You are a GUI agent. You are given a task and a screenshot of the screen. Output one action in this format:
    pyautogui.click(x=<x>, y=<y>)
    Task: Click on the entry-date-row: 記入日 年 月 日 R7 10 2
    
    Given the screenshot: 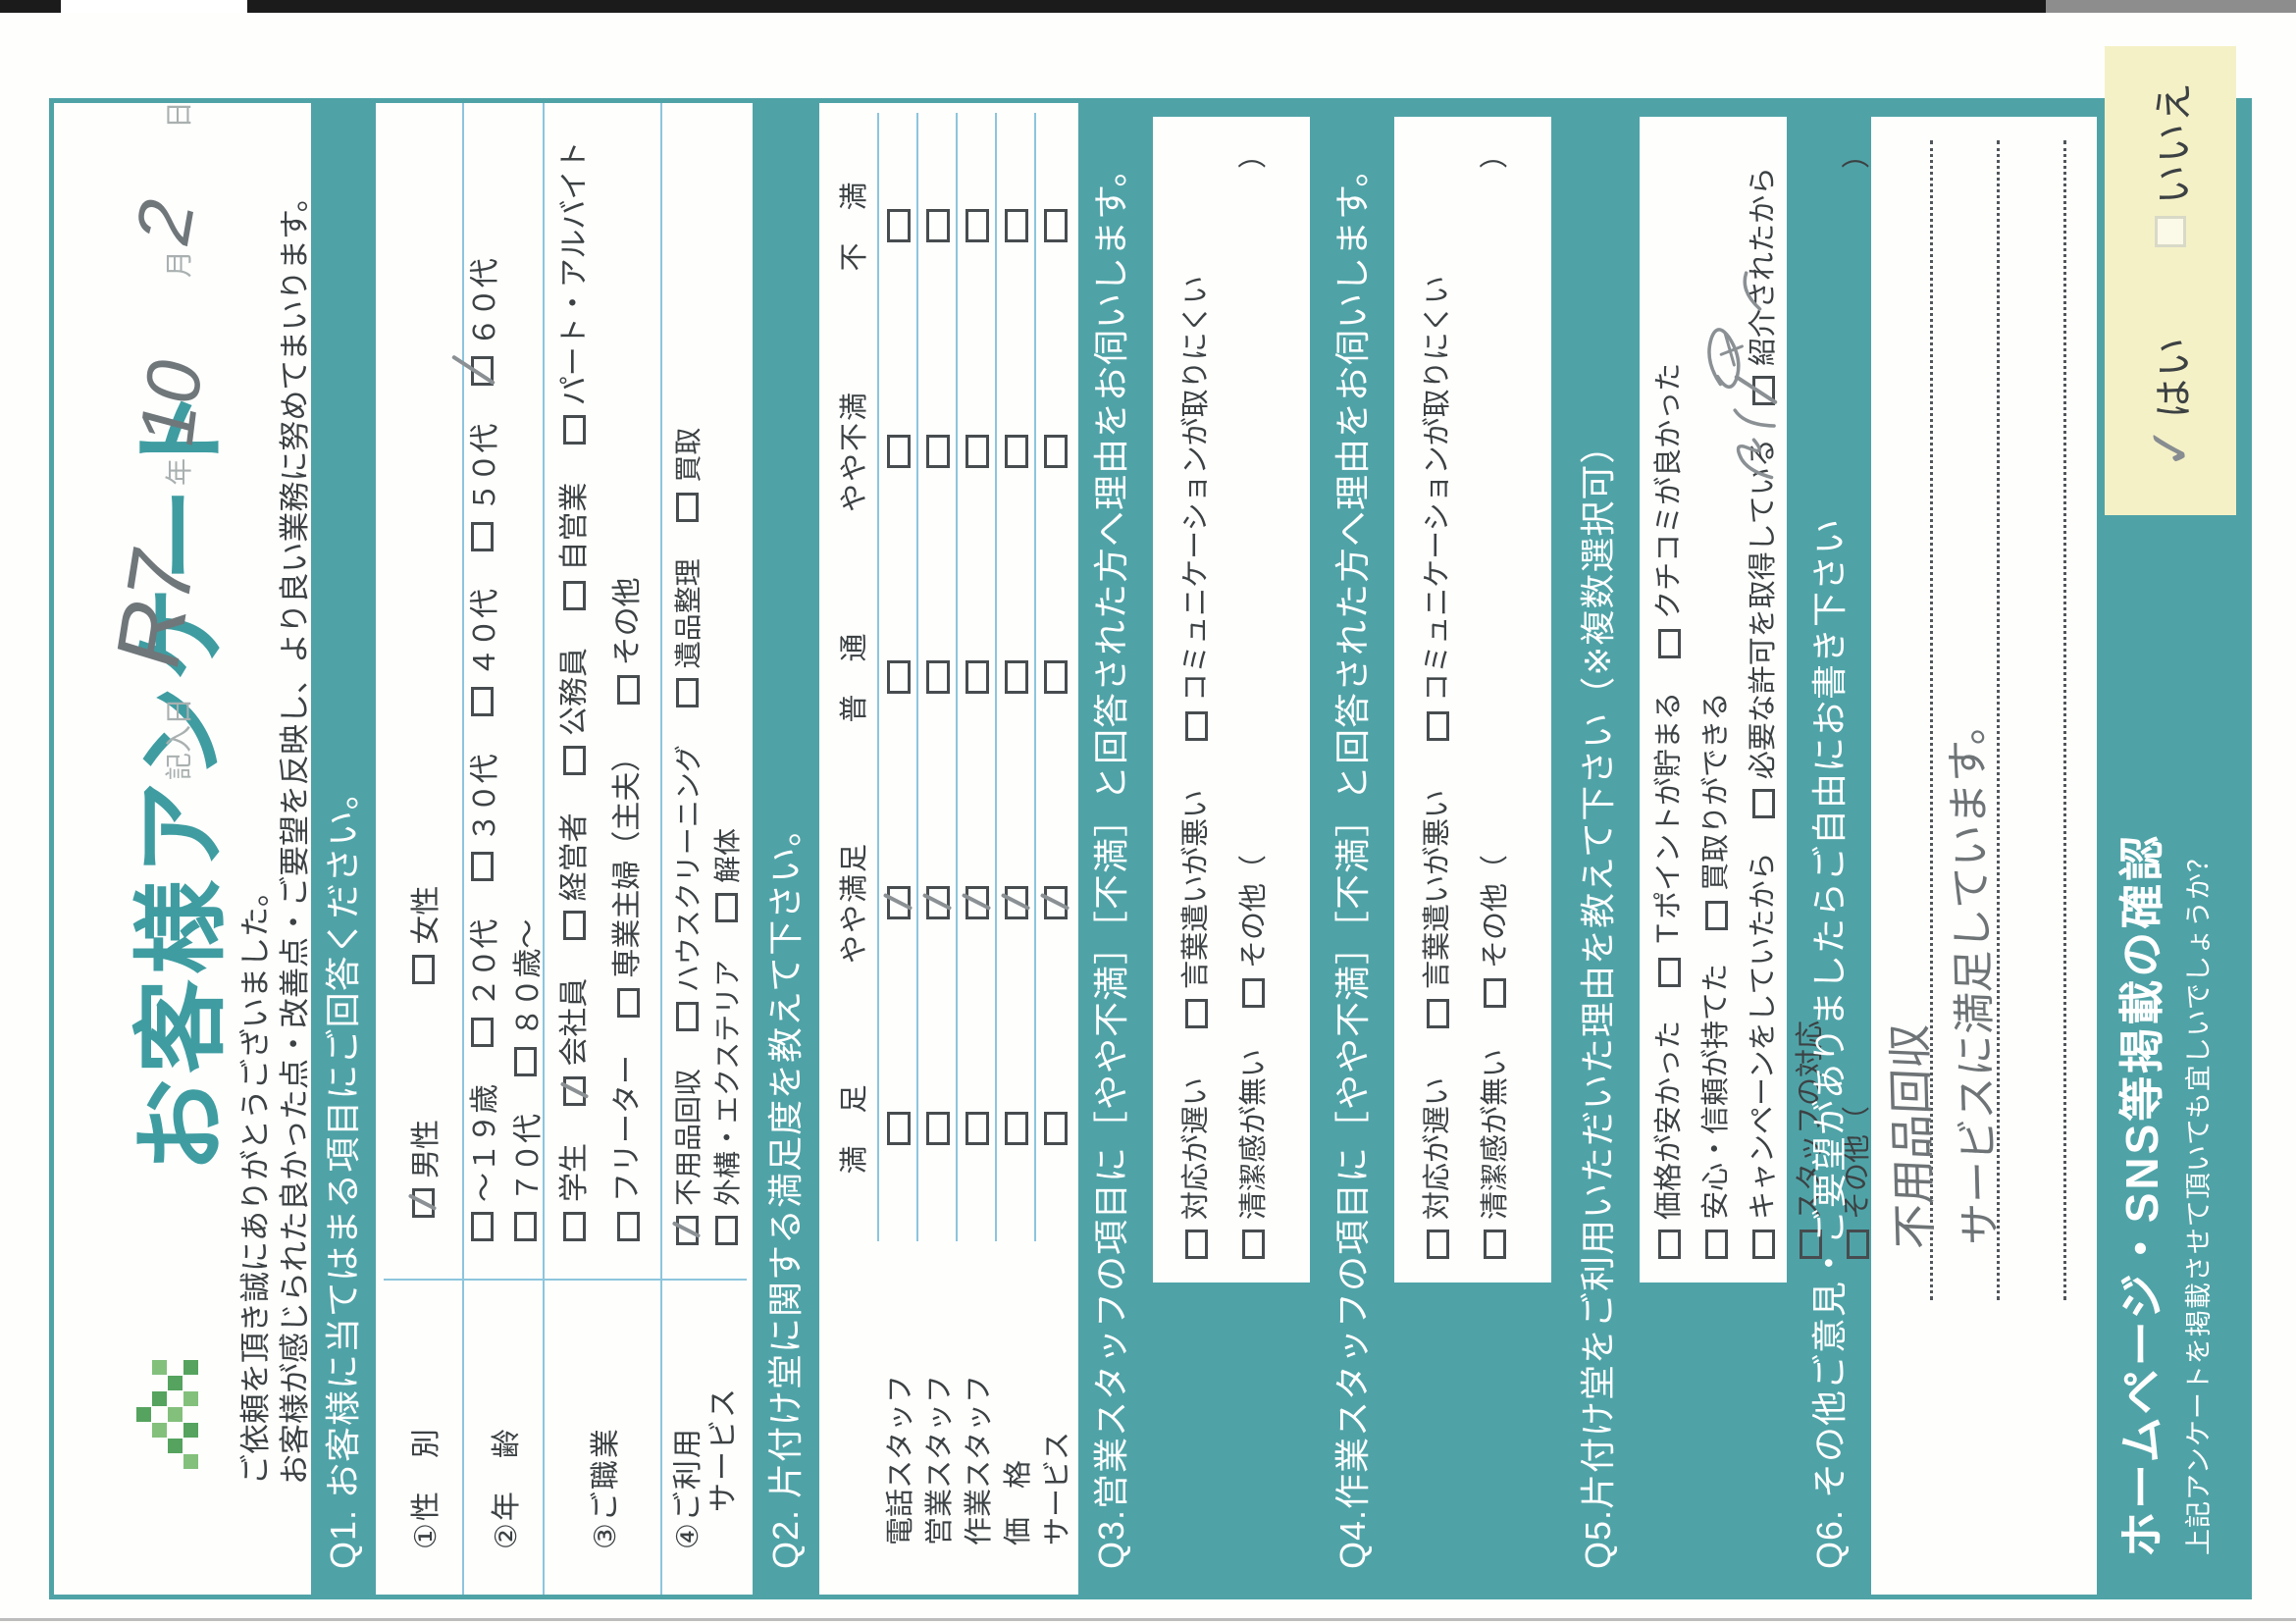 What is the action you would take?
    pyautogui.click(x=159, y=440)
    